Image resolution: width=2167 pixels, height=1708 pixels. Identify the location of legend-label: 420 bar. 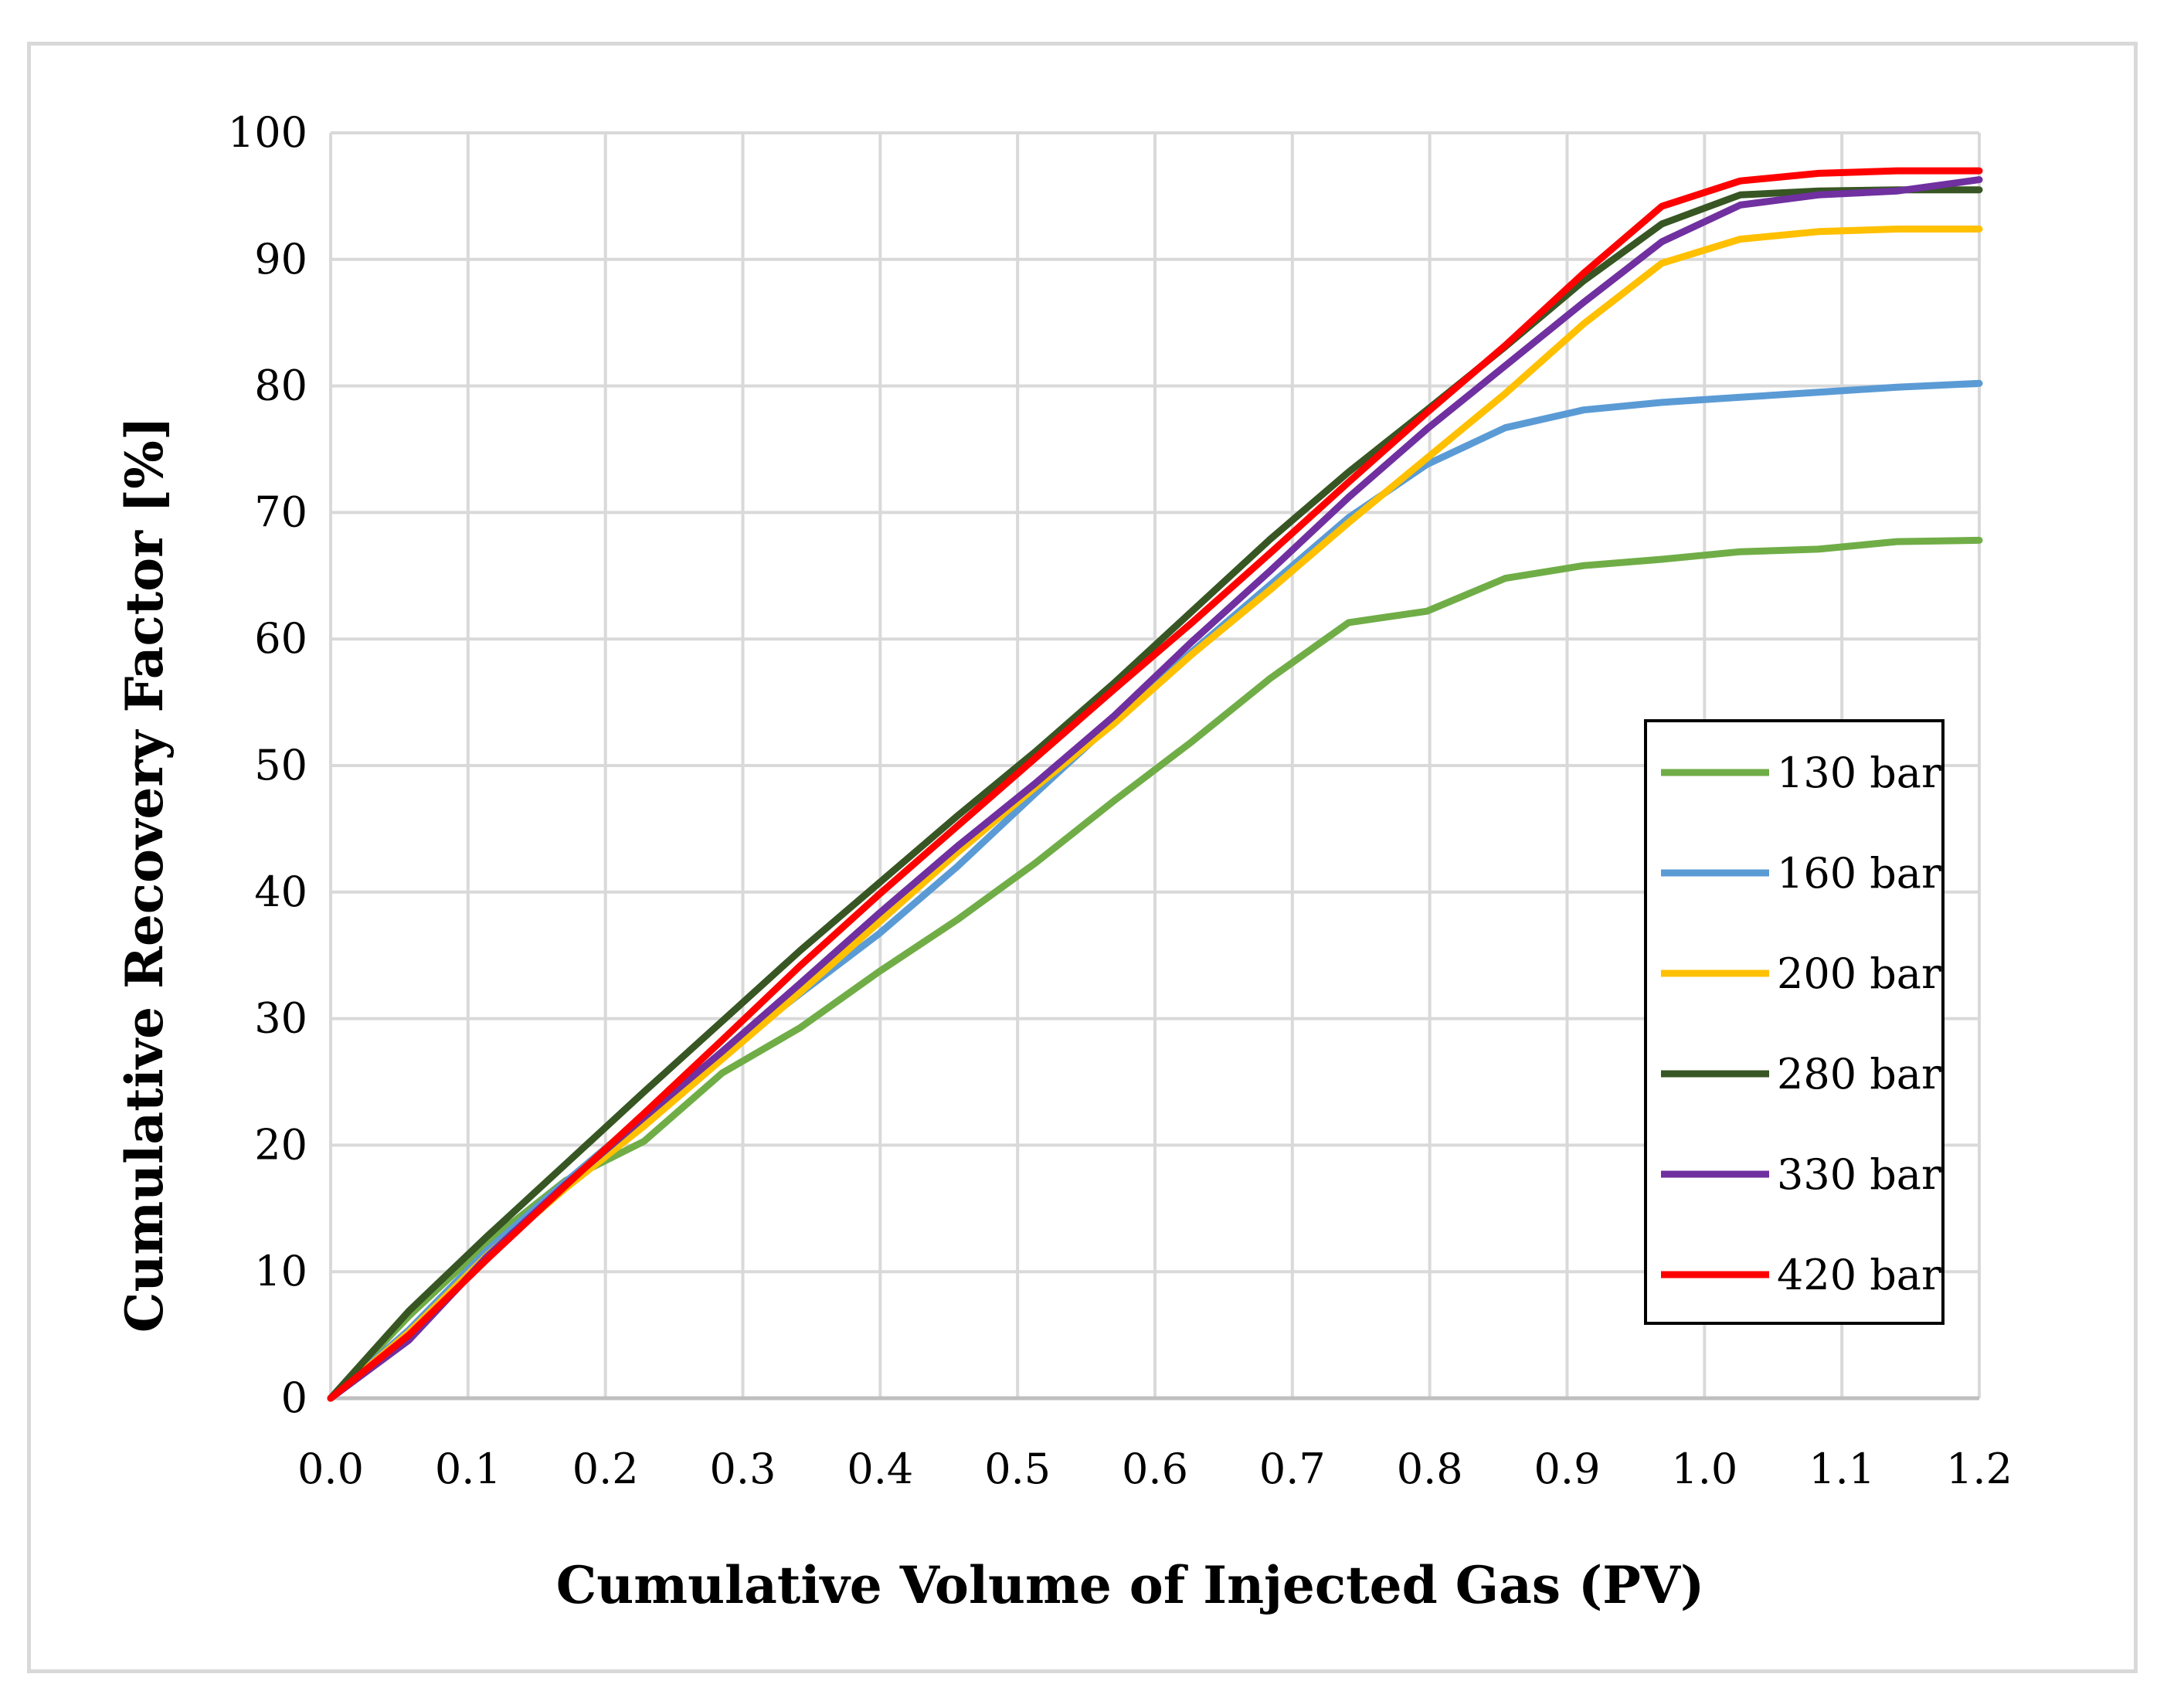
(1859, 1275).